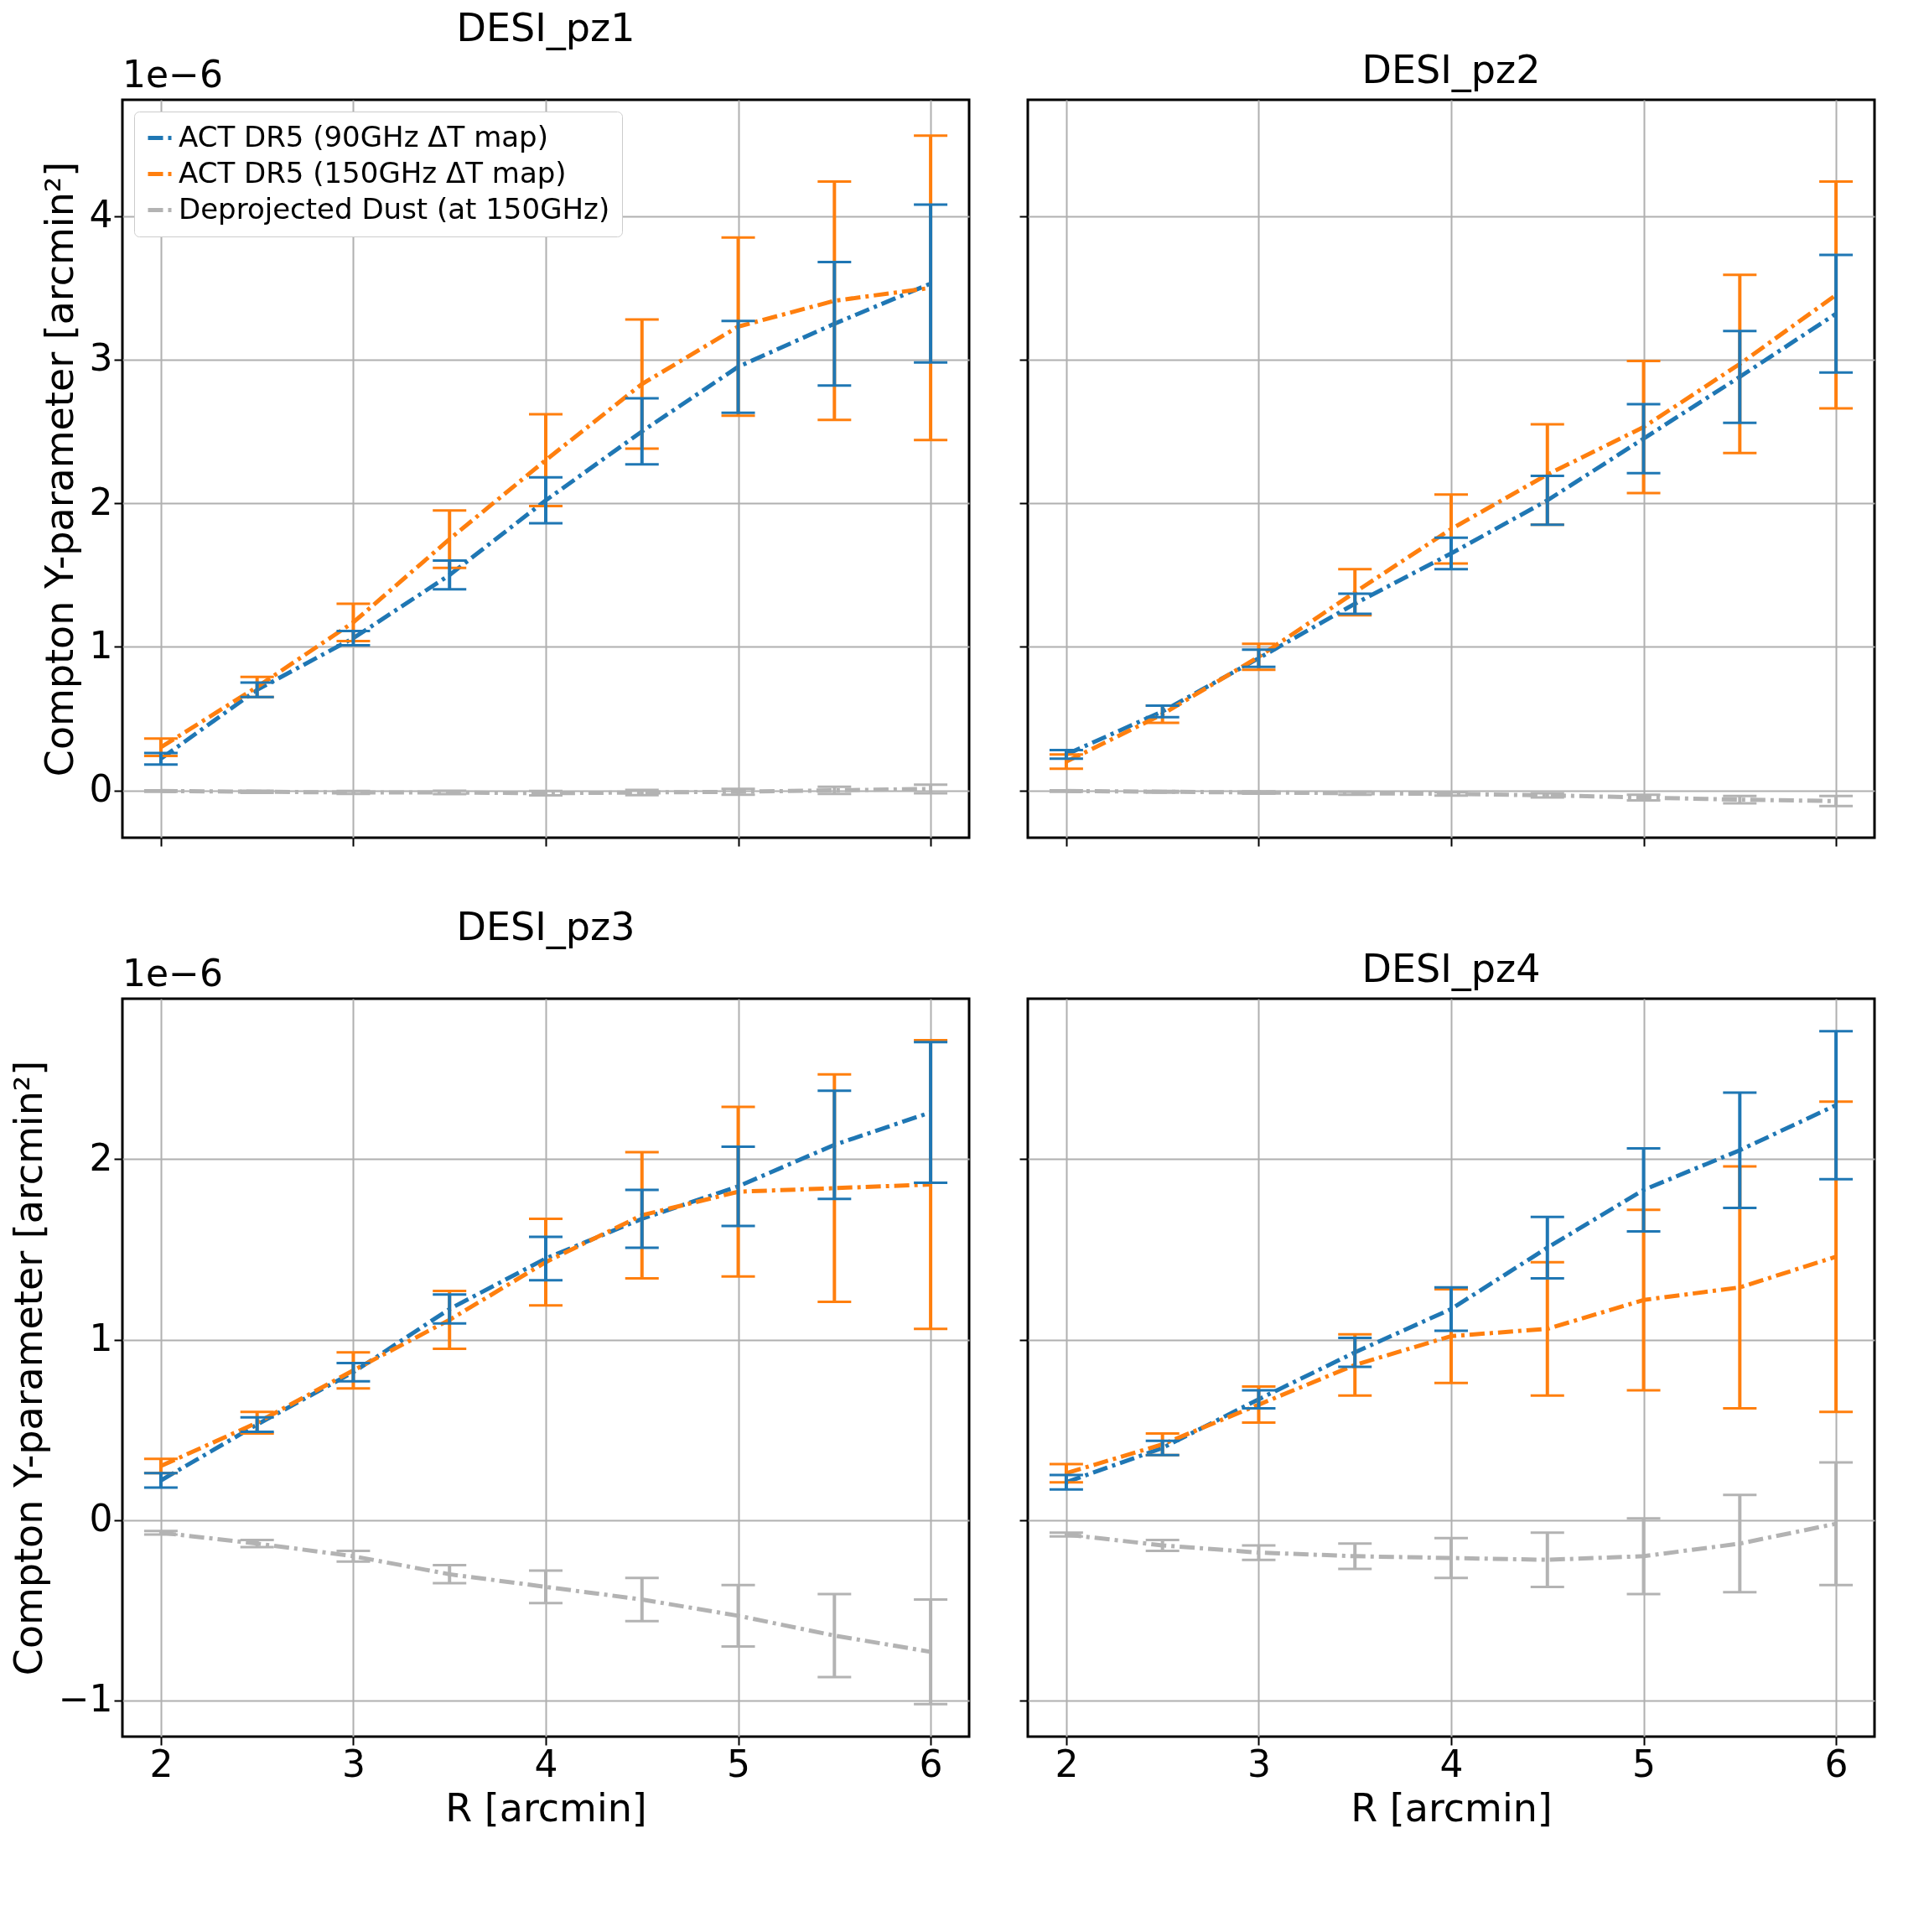  I want to click on chart-title: DESI_pz2, so click(1451, 69).